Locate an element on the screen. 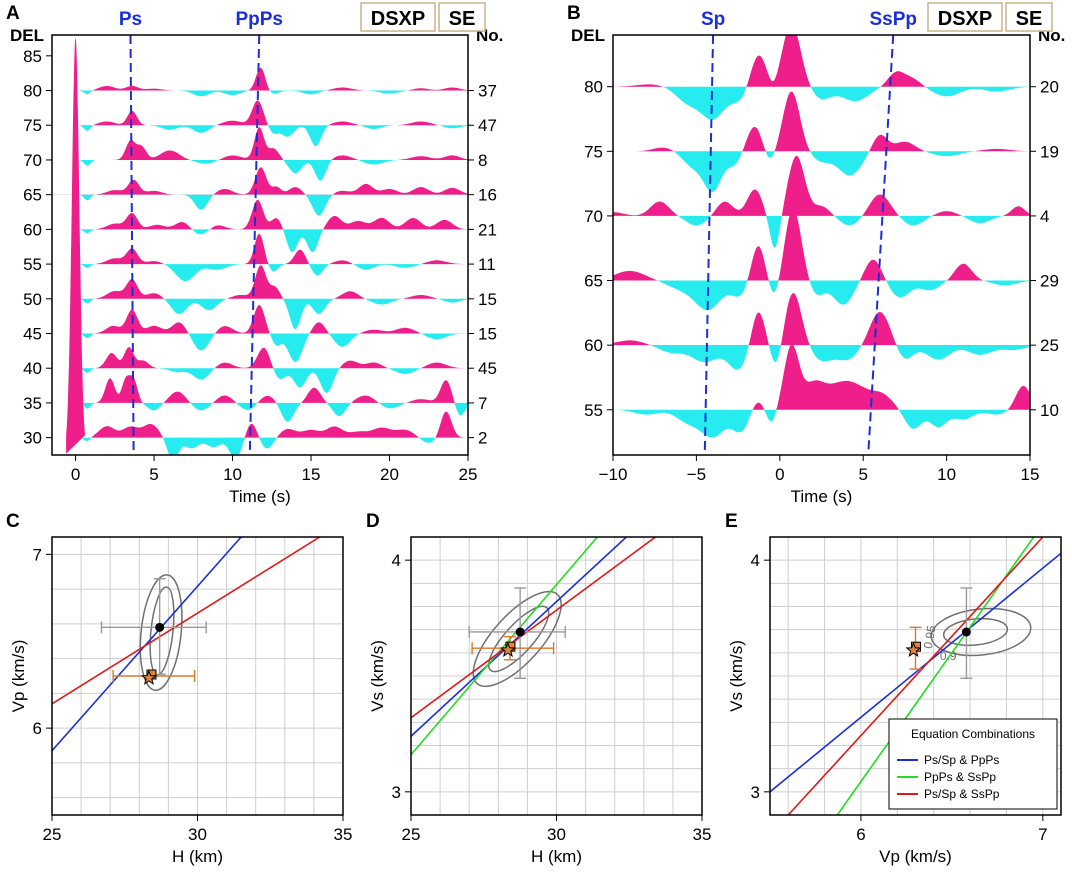 The height and width of the screenshot is (873, 1072). x-tick-label: 35 is located at coordinates (702, 834).